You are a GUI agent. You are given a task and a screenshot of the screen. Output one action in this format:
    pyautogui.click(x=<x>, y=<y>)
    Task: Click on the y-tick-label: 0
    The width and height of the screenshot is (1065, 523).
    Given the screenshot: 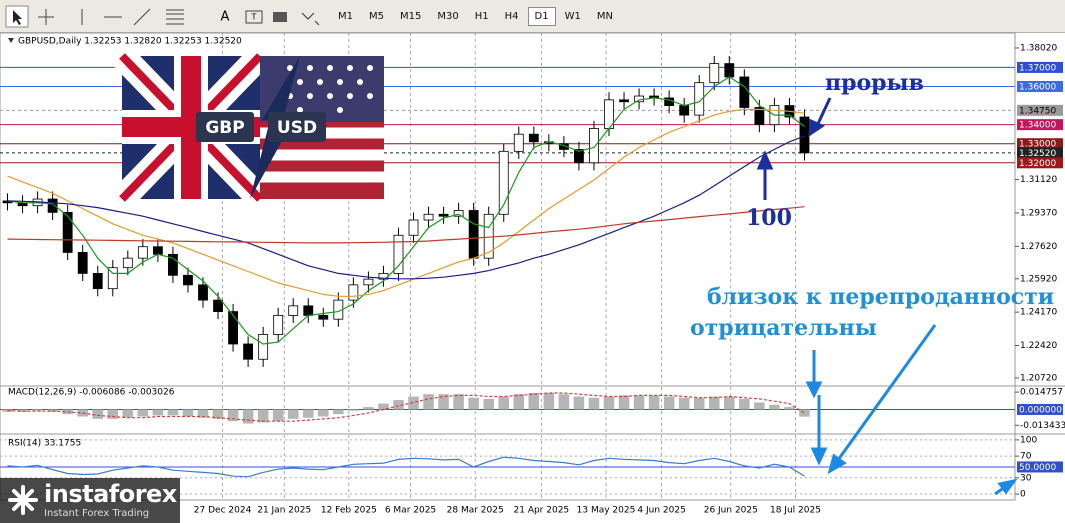 What is the action you would take?
    pyautogui.click(x=1023, y=495)
    